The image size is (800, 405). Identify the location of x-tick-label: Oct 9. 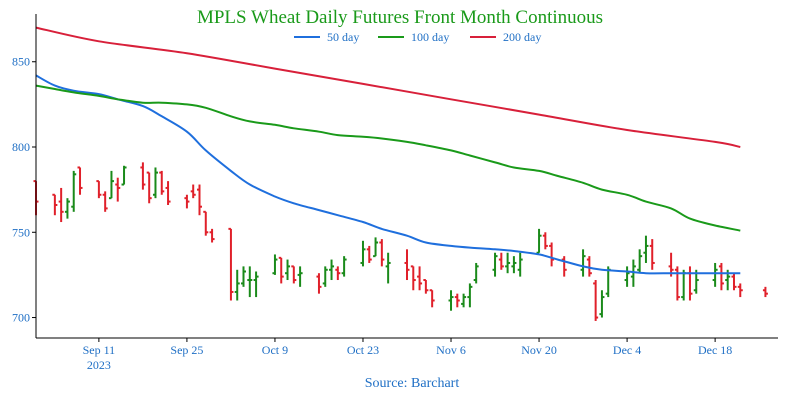
(275, 350).